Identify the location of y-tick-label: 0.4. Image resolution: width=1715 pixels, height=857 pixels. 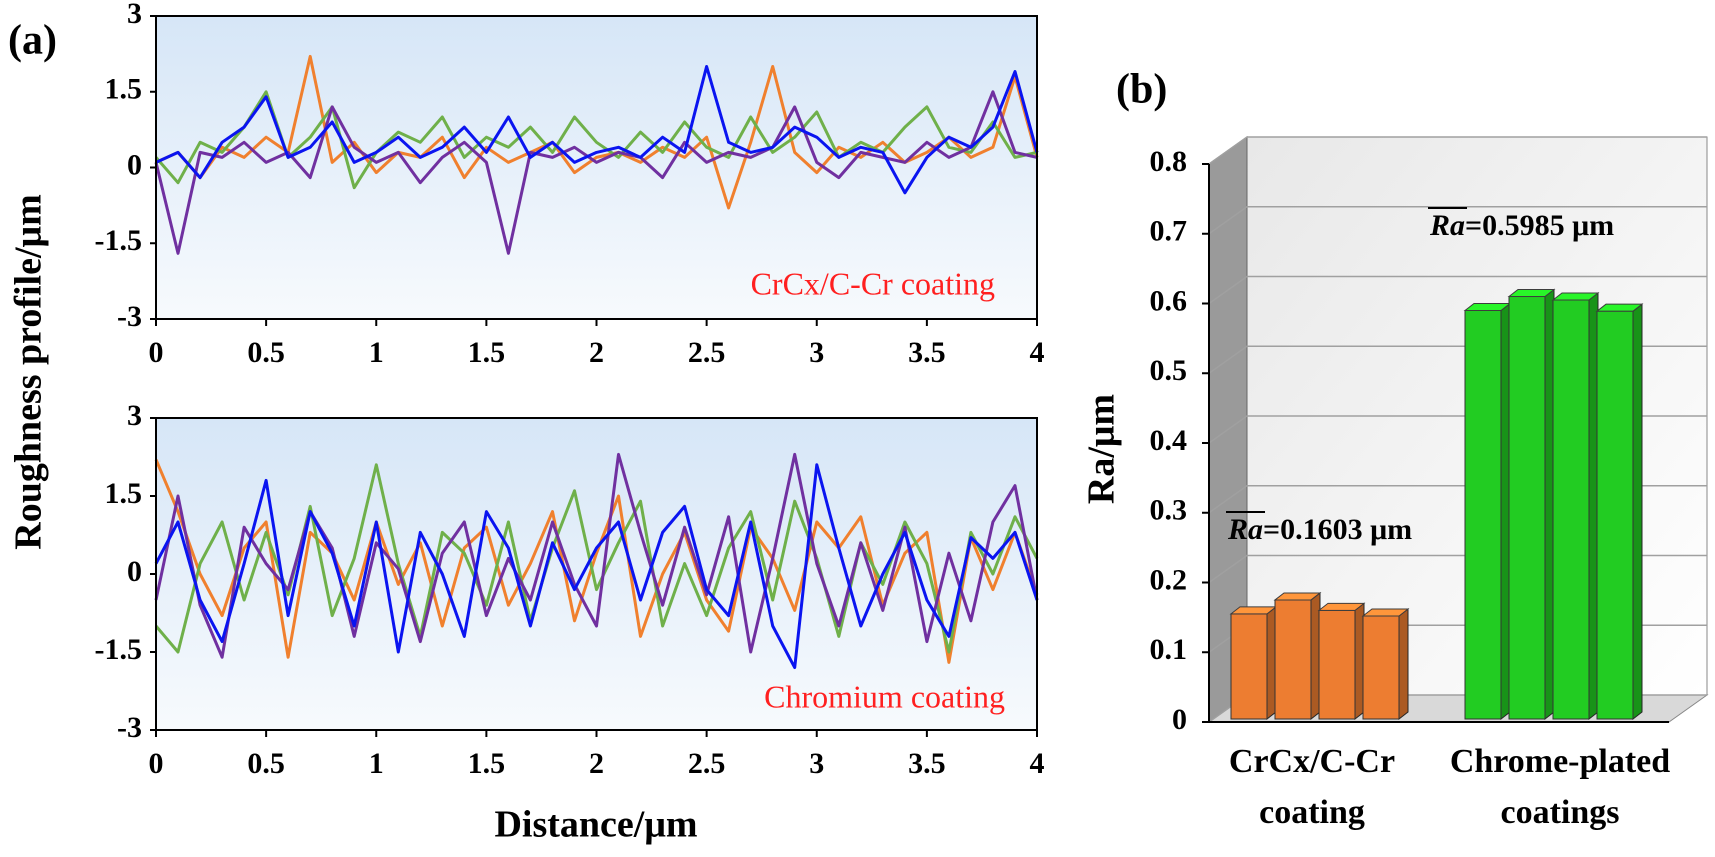
(1169, 440).